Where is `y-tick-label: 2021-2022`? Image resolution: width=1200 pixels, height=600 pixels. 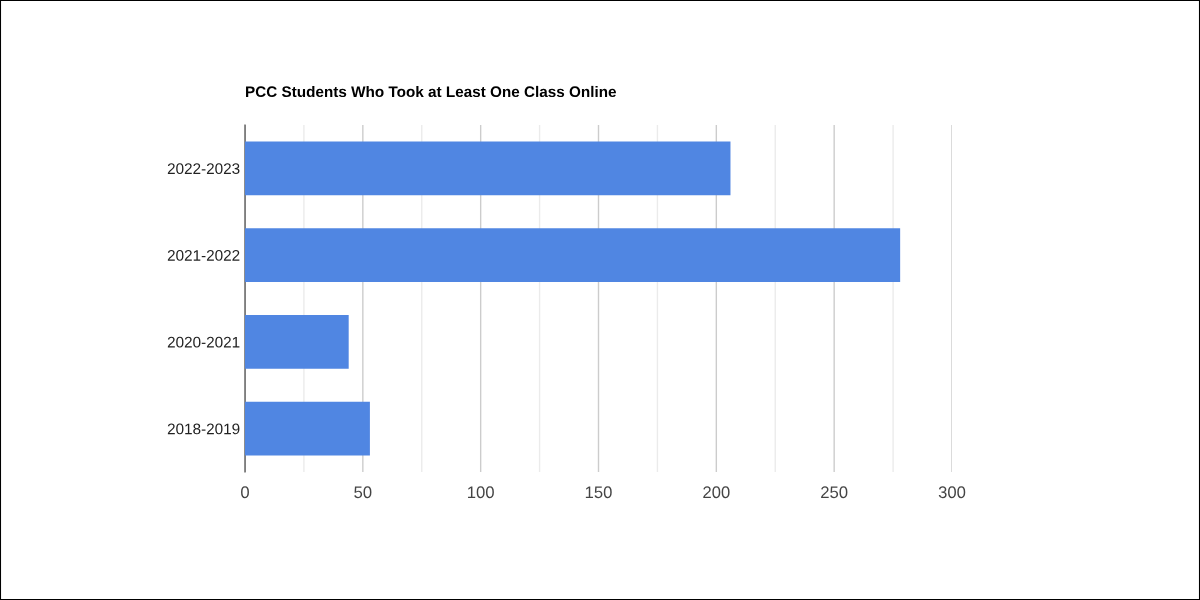 y-tick-label: 2021-2022 is located at coordinates (203, 255).